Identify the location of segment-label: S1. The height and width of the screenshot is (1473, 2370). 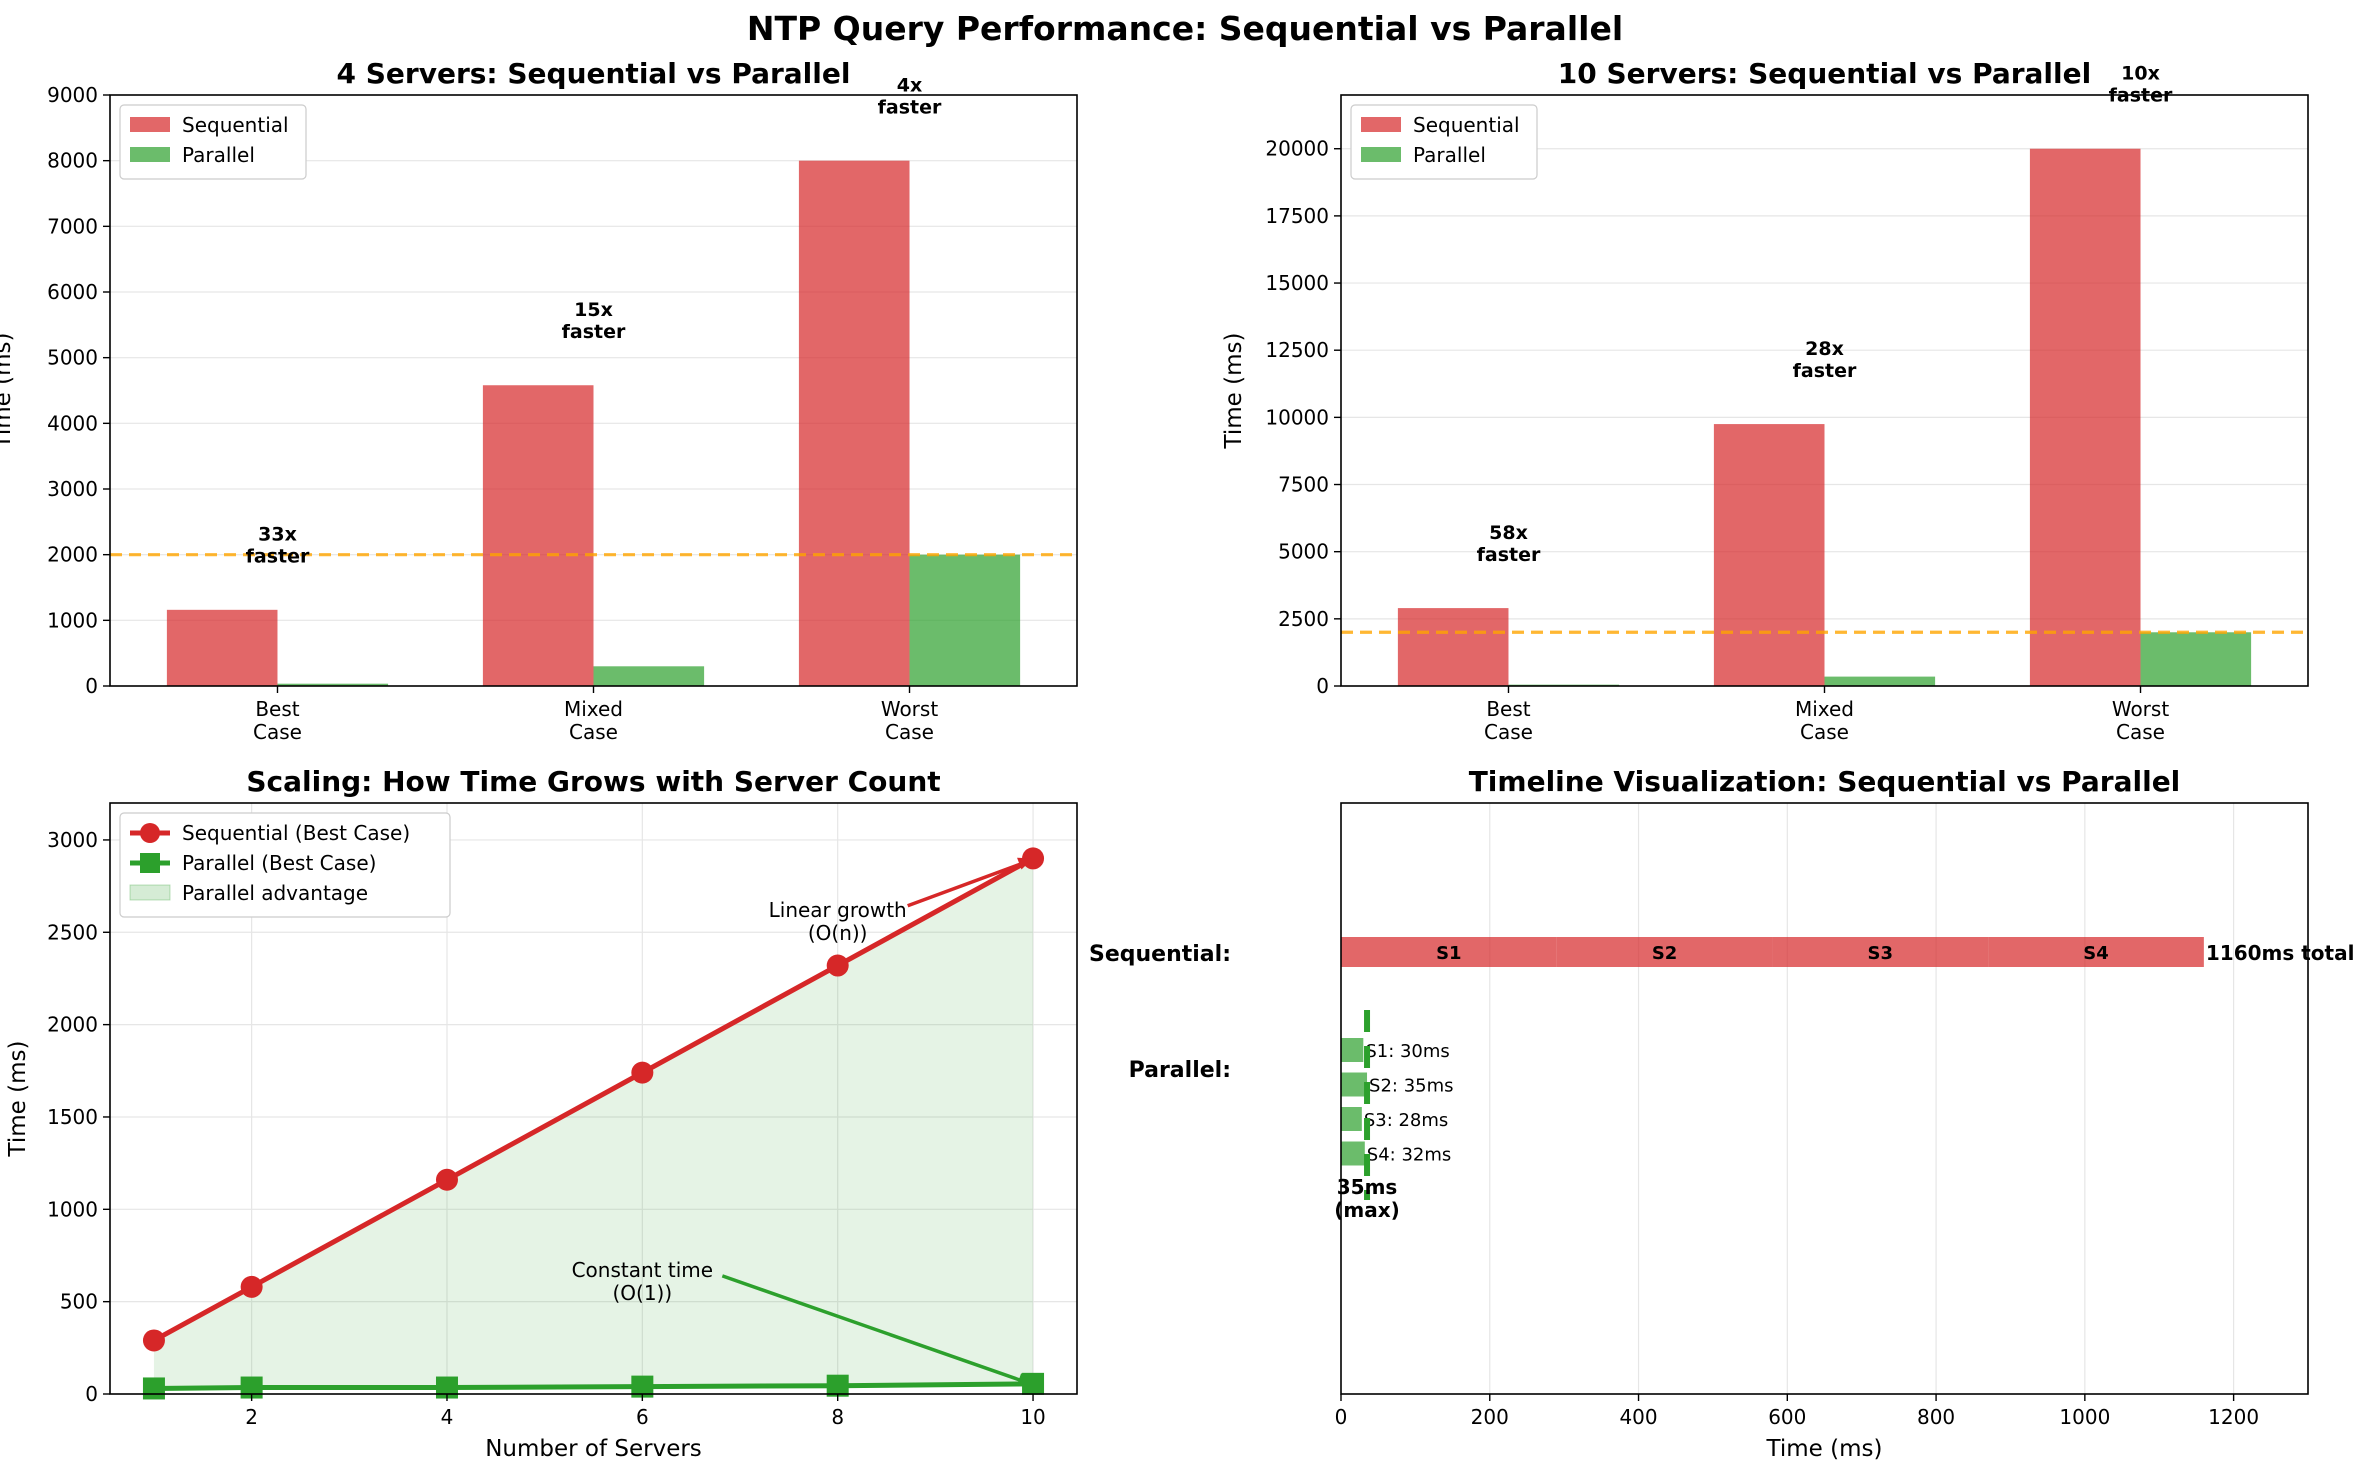
(1449, 953).